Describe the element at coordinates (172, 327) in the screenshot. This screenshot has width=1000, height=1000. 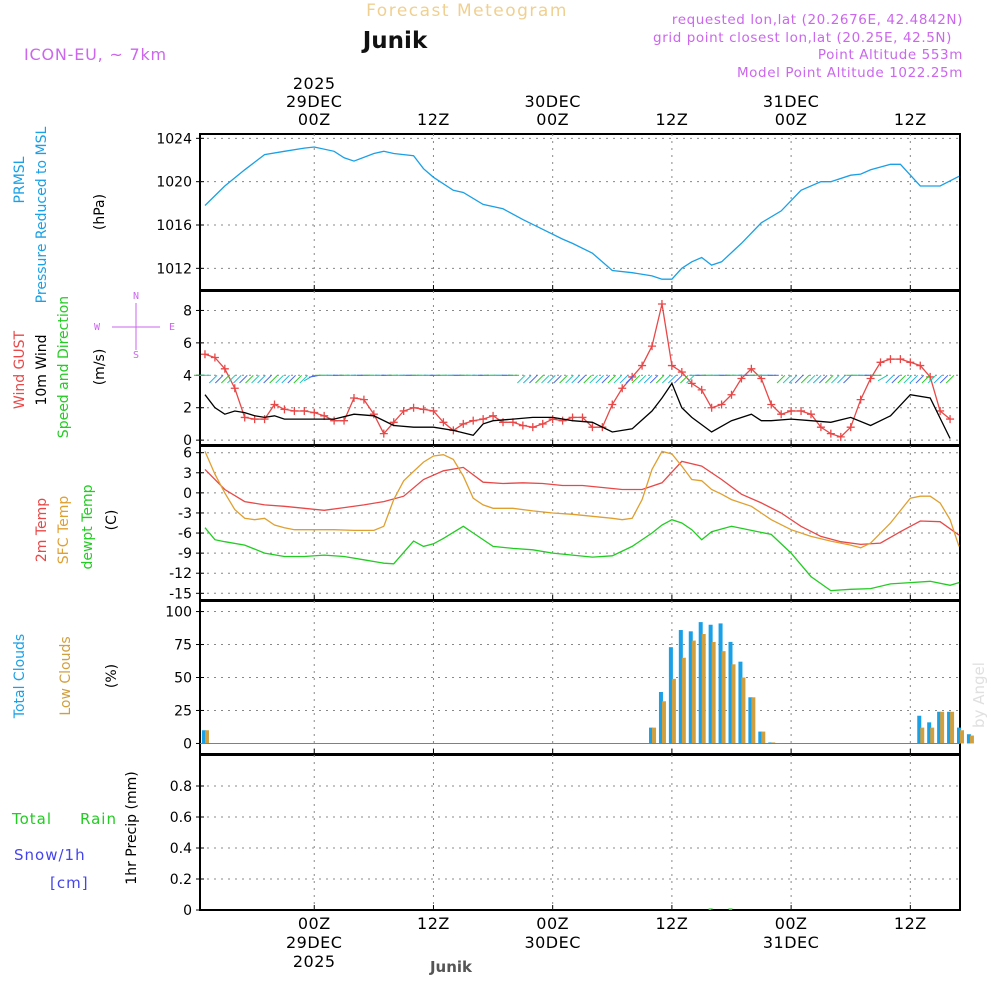
I see `compass-e: E` at that location.